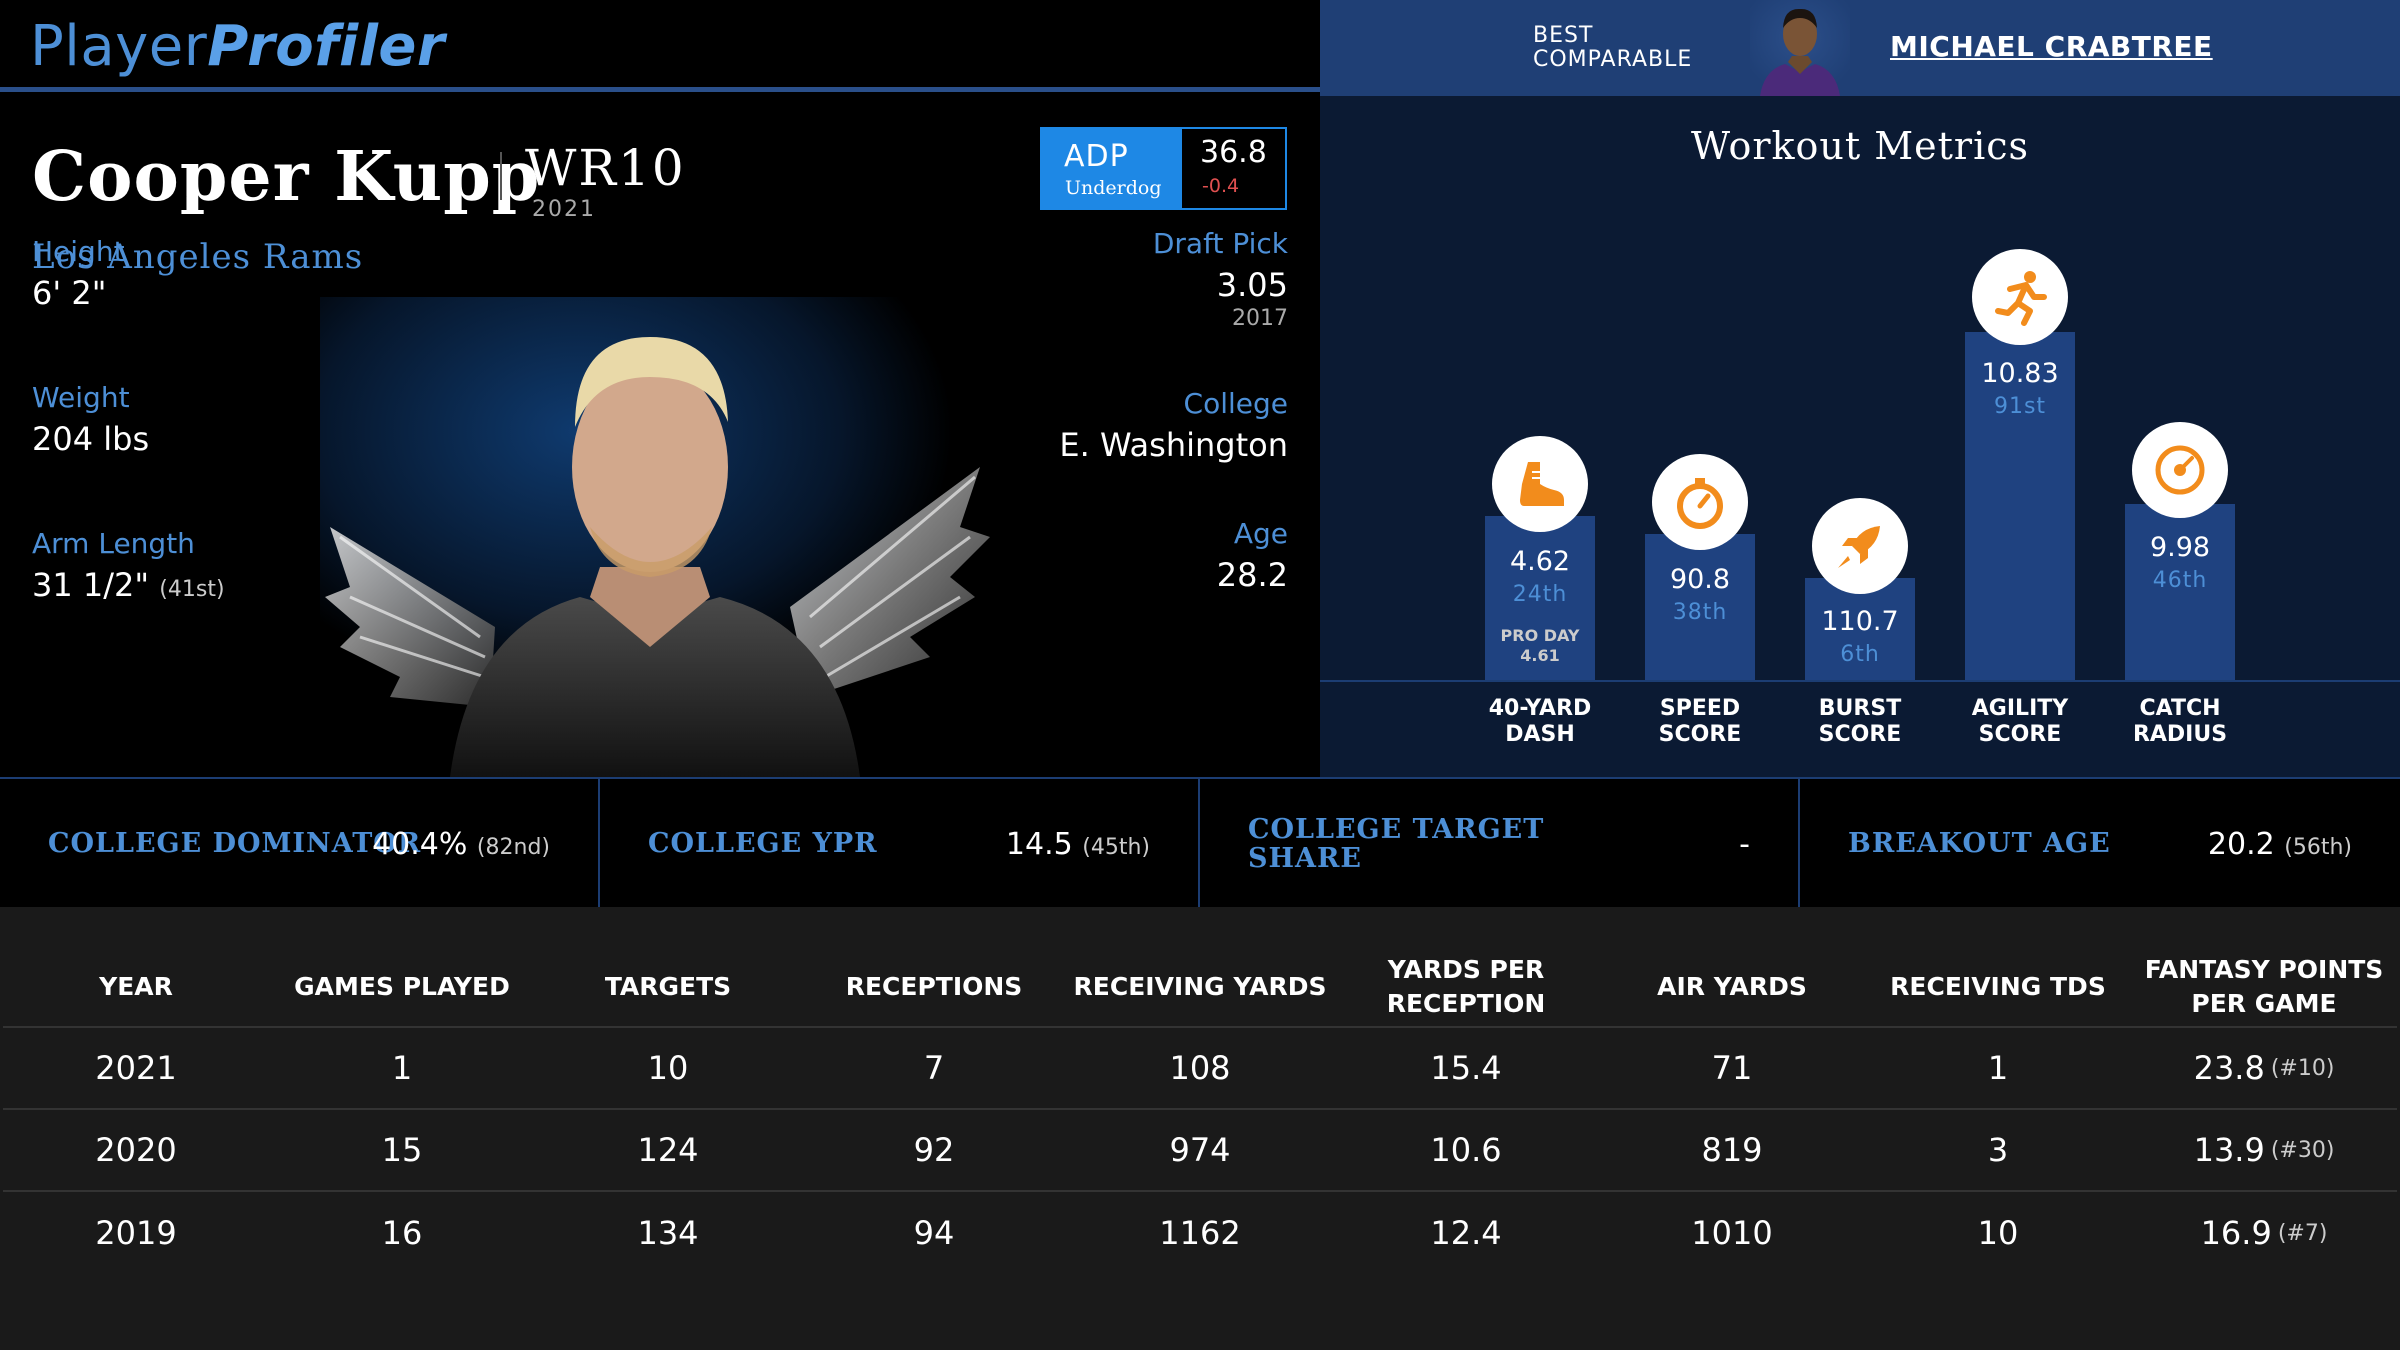 This screenshot has width=2400, height=1350. I want to click on burst-rank: 6th, so click(1860, 654).